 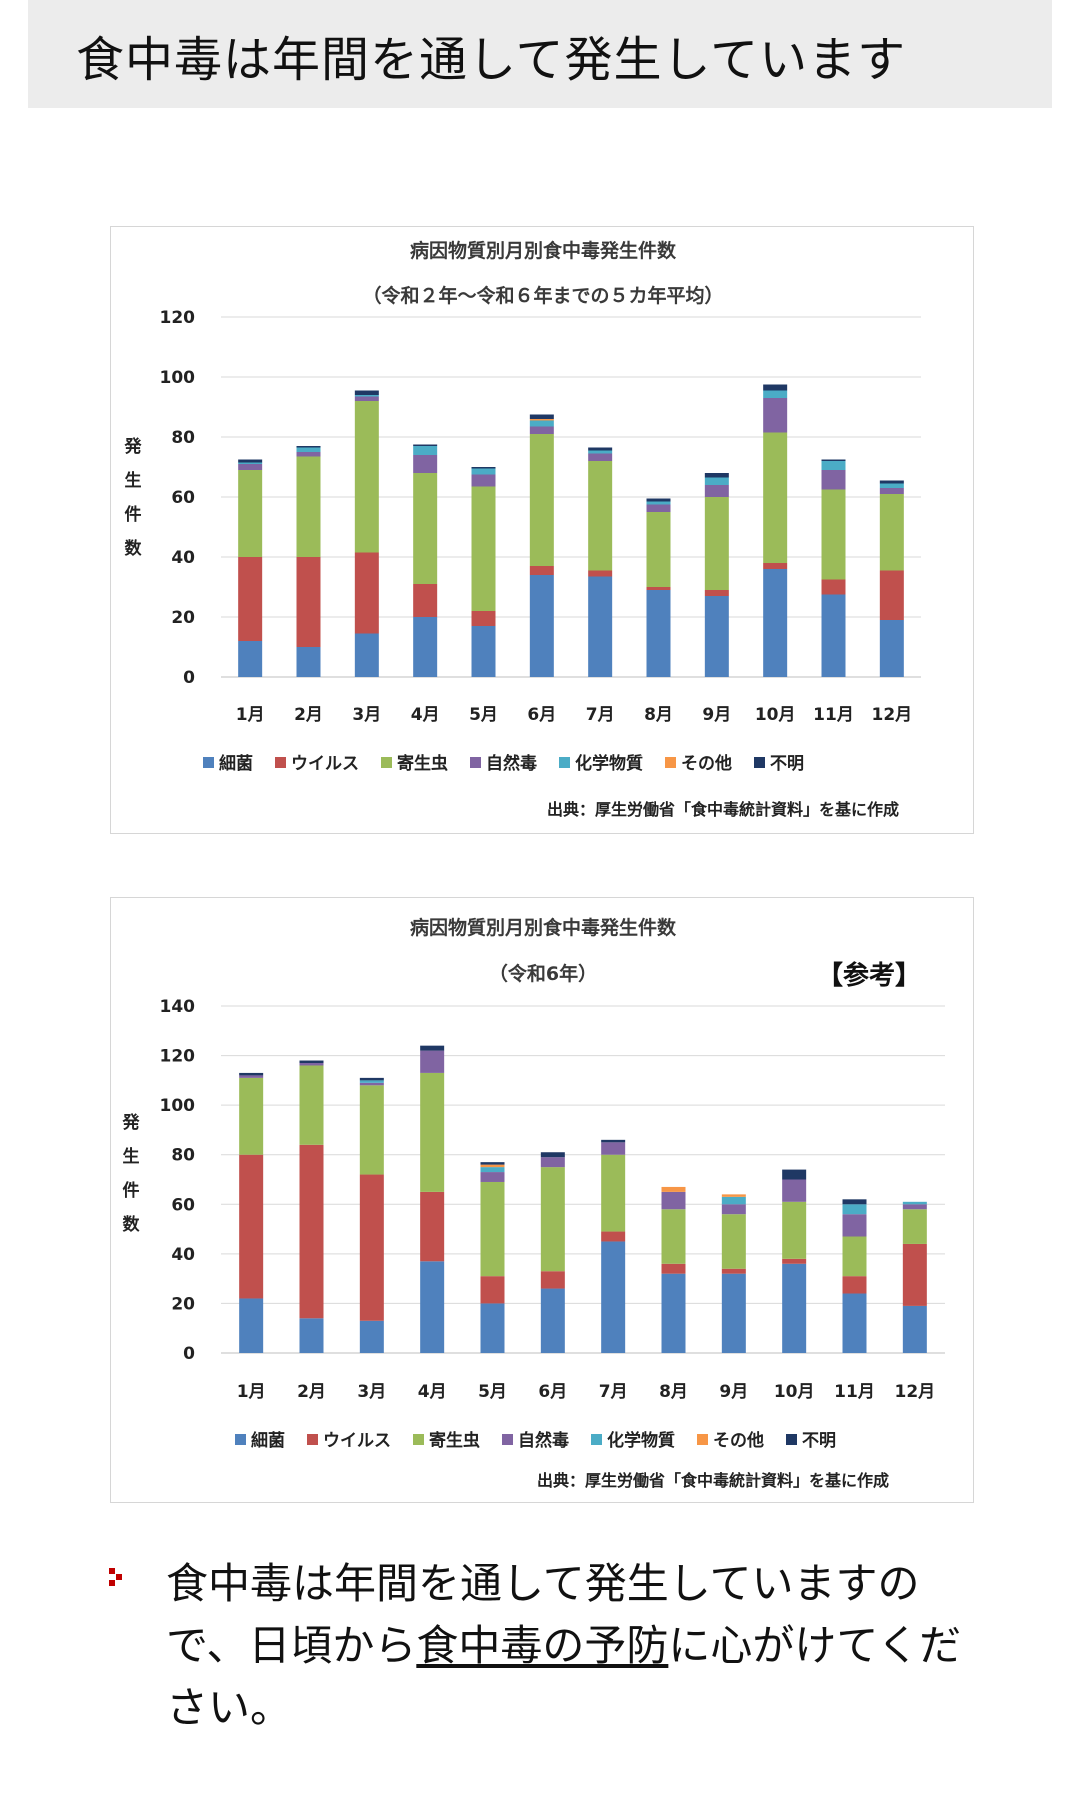 What do you see at coordinates (609, 763) in the screenshot?
I see `legend-label: 化学物質` at bounding box center [609, 763].